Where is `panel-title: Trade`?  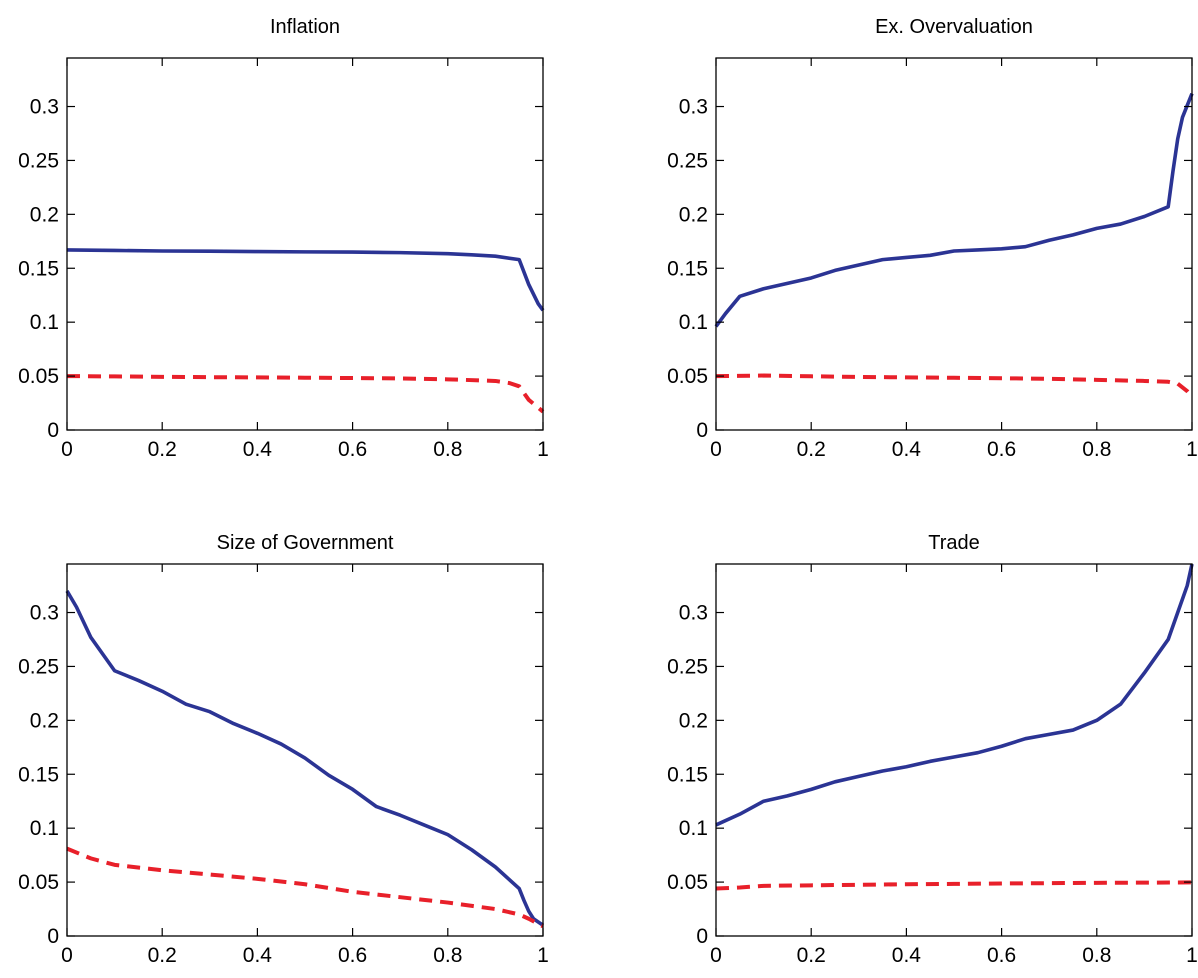 panel-title: Trade is located at coordinates (954, 543).